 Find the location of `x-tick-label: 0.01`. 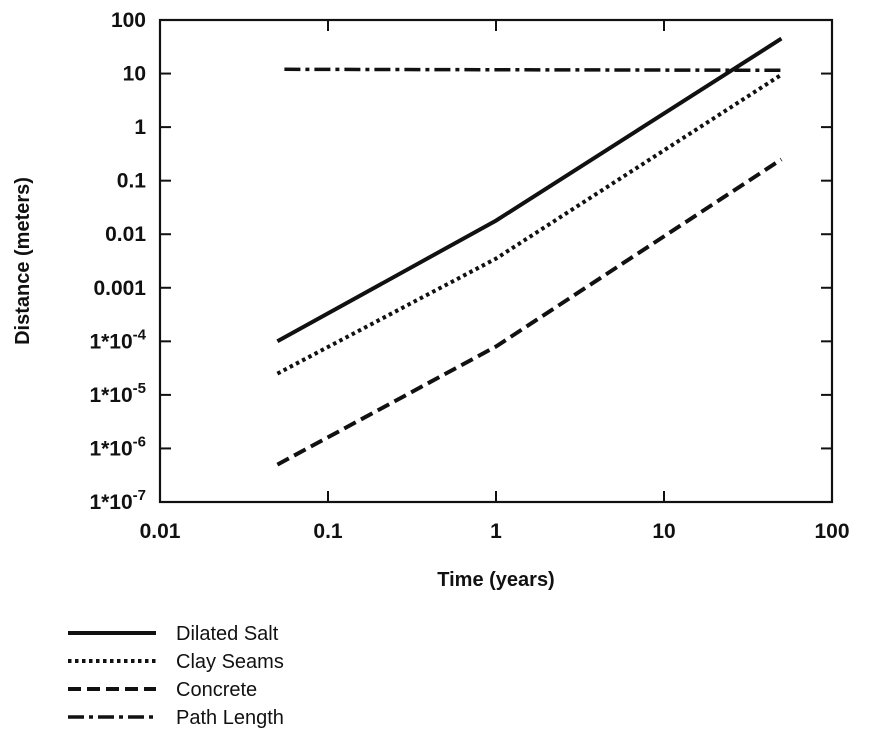

x-tick-label: 0.01 is located at coordinates (160, 531).